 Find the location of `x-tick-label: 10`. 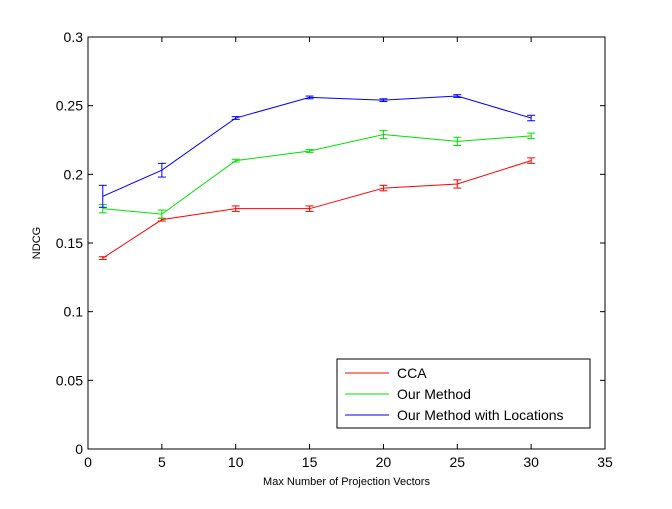

x-tick-label: 10 is located at coordinates (236, 462).